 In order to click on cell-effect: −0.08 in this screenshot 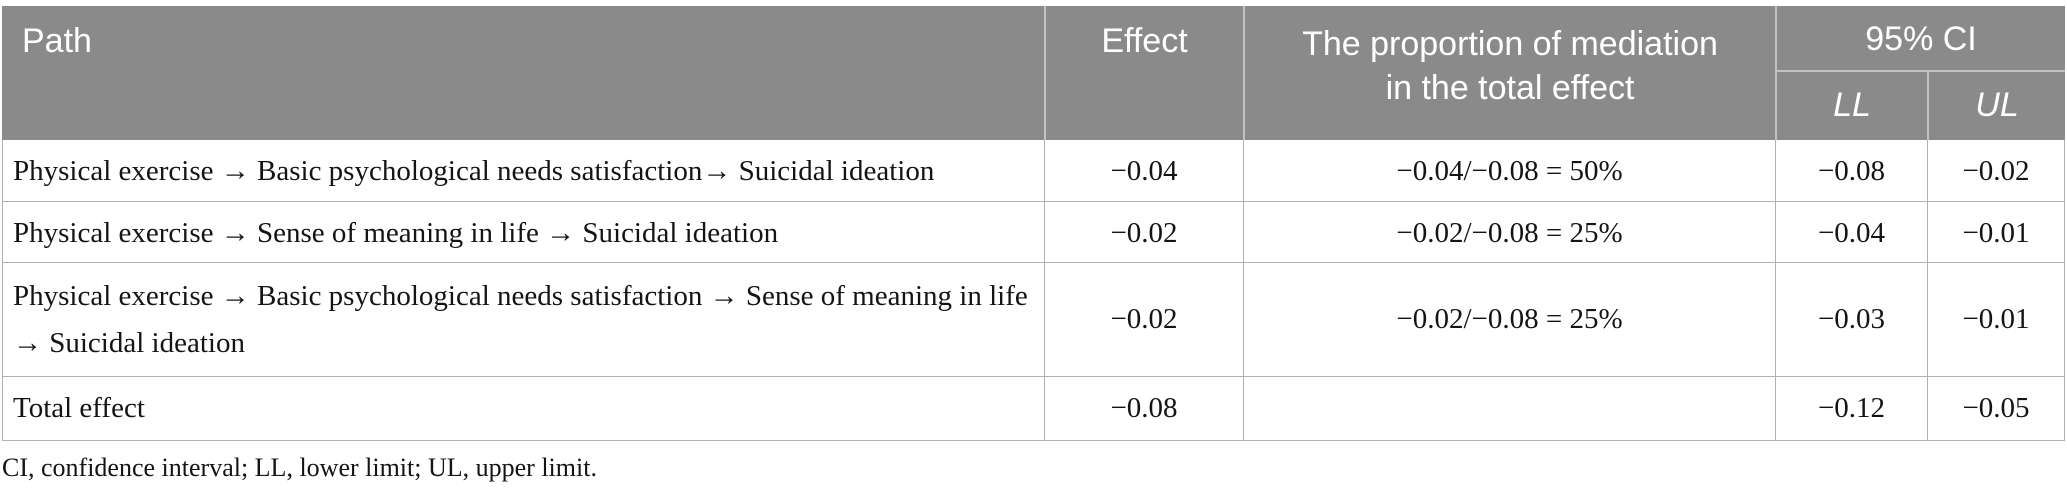, I will do `click(1143, 408)`.